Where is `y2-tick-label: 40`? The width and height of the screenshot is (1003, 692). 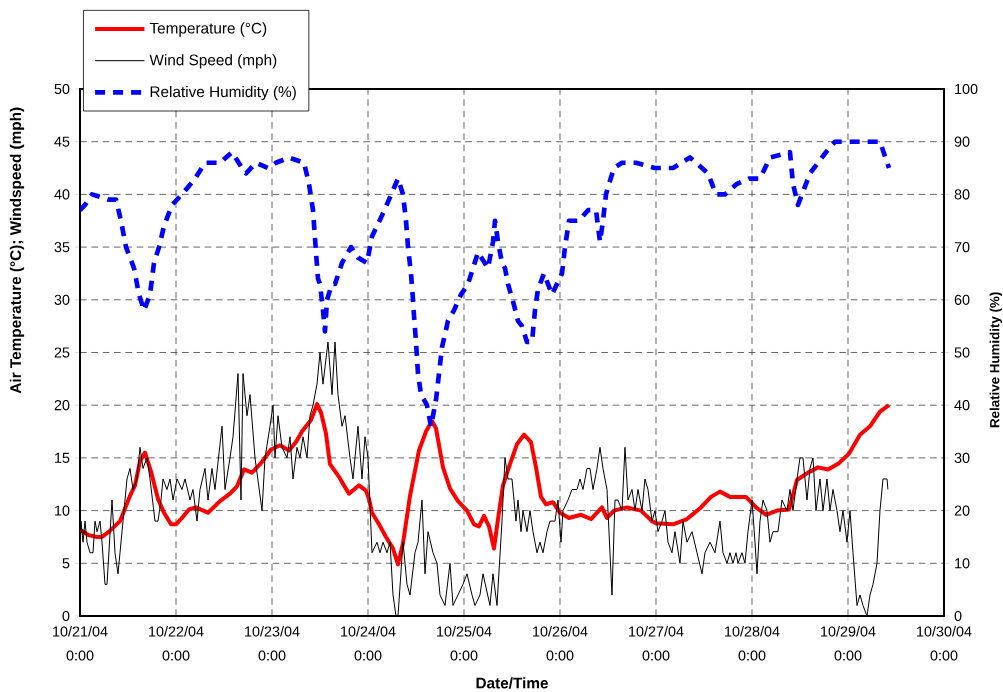
y2-tick-label: 40 is located at coordinates (962, 405).